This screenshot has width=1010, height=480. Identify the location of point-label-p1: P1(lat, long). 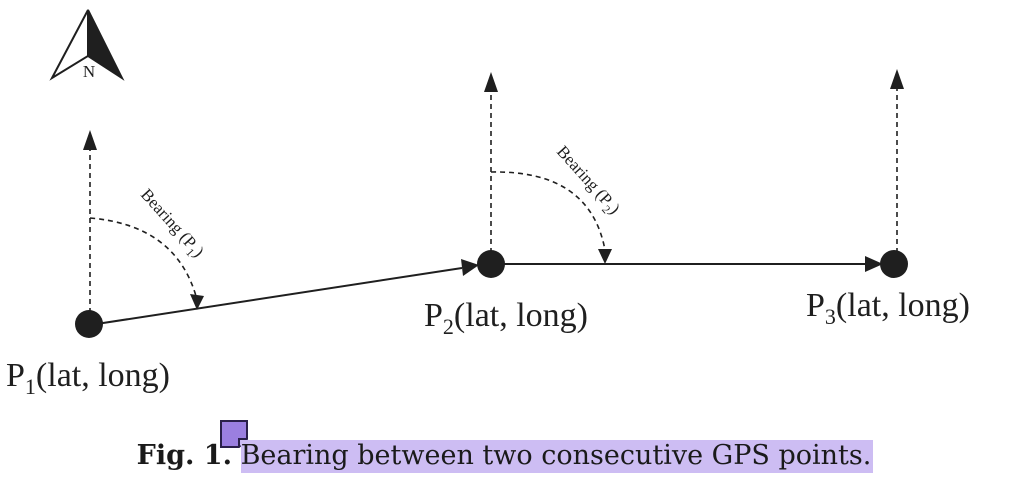
(88, 378).